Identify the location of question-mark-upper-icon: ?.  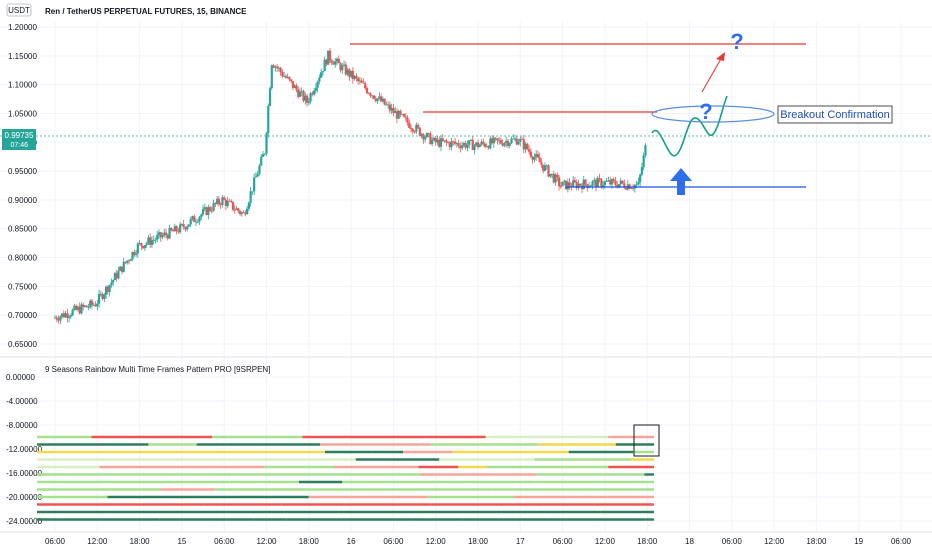
(736, 41).